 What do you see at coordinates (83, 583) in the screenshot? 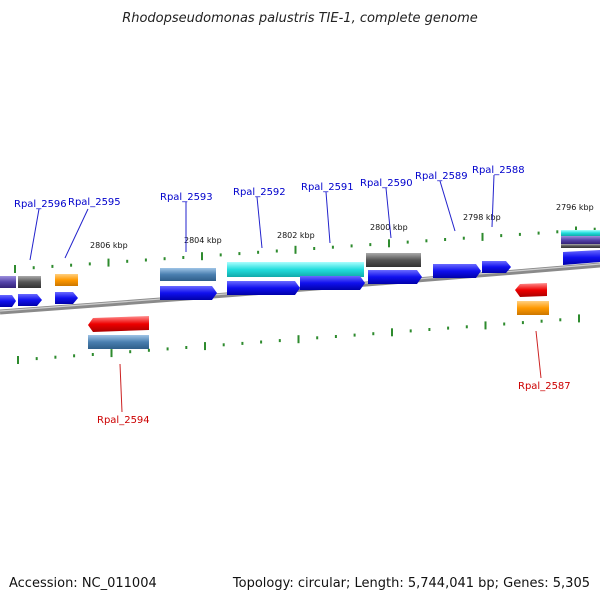
I see `accession-text: Accession: NC_011004` at bounding box center [83, 583].